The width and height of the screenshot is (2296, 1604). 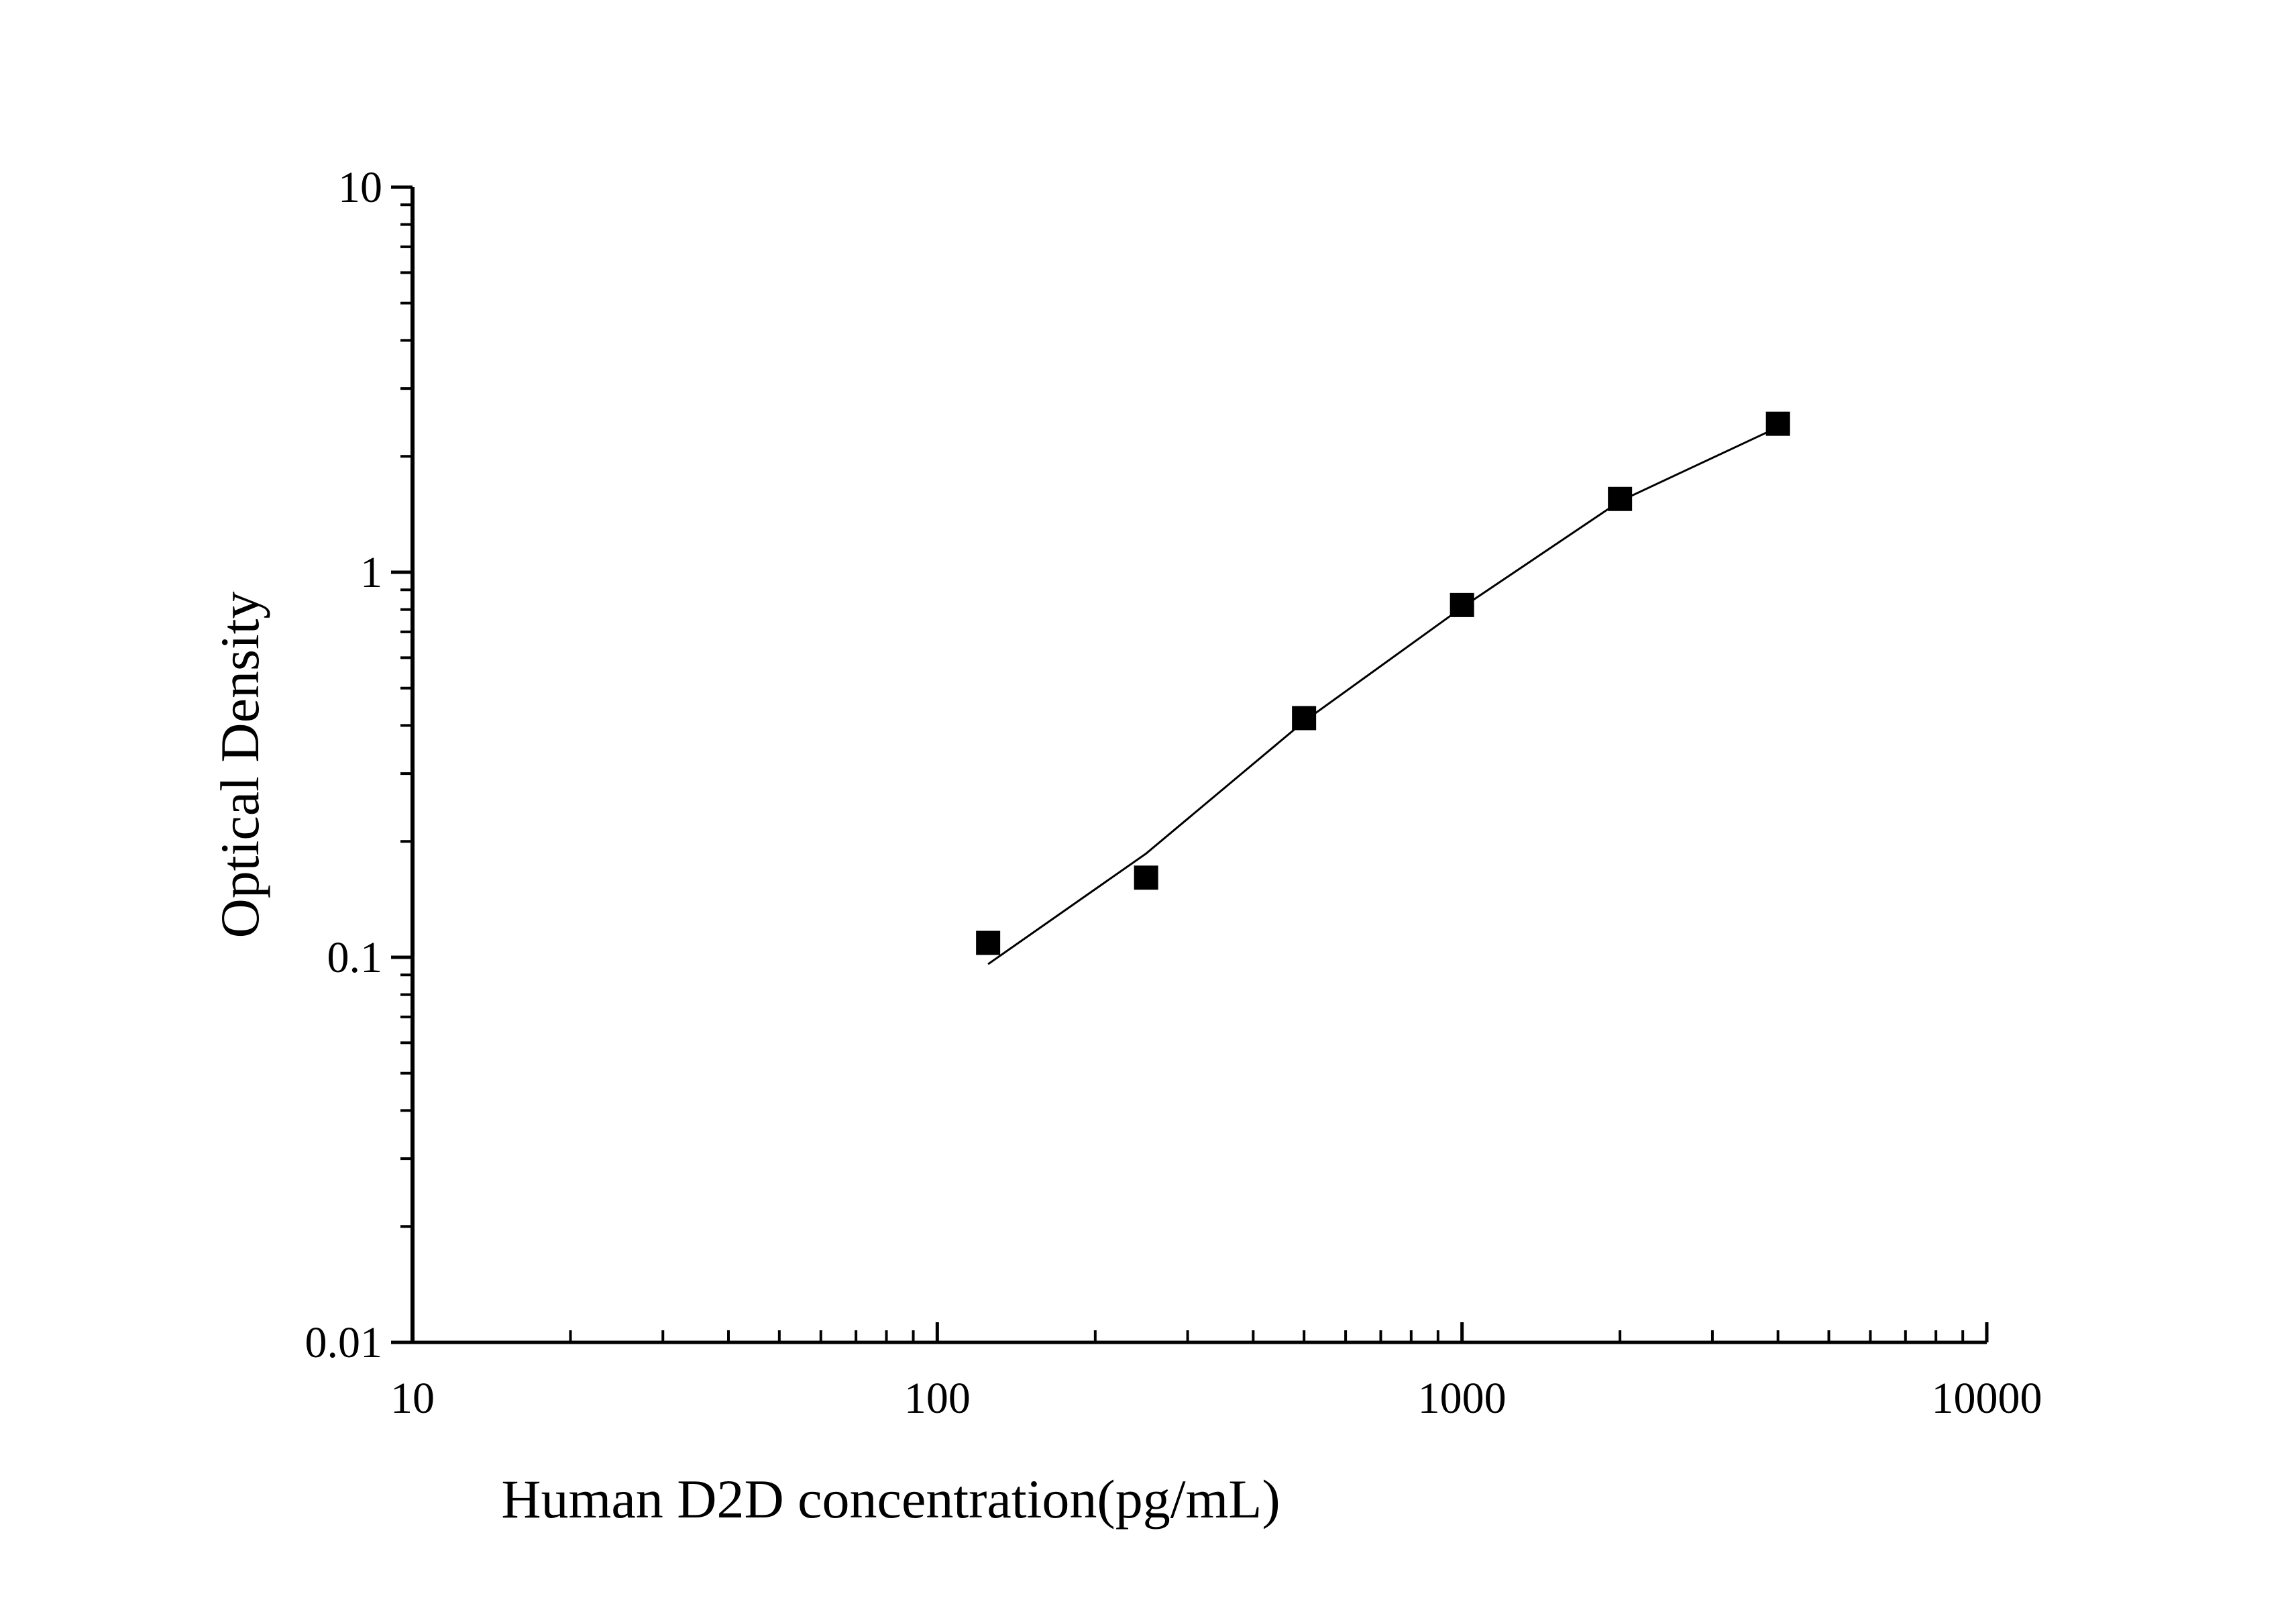 What do you see at coordinates (344, 1342) in the screenshot?
I see `y-tick-label: 0.01` at bounding box center [344, 1342].